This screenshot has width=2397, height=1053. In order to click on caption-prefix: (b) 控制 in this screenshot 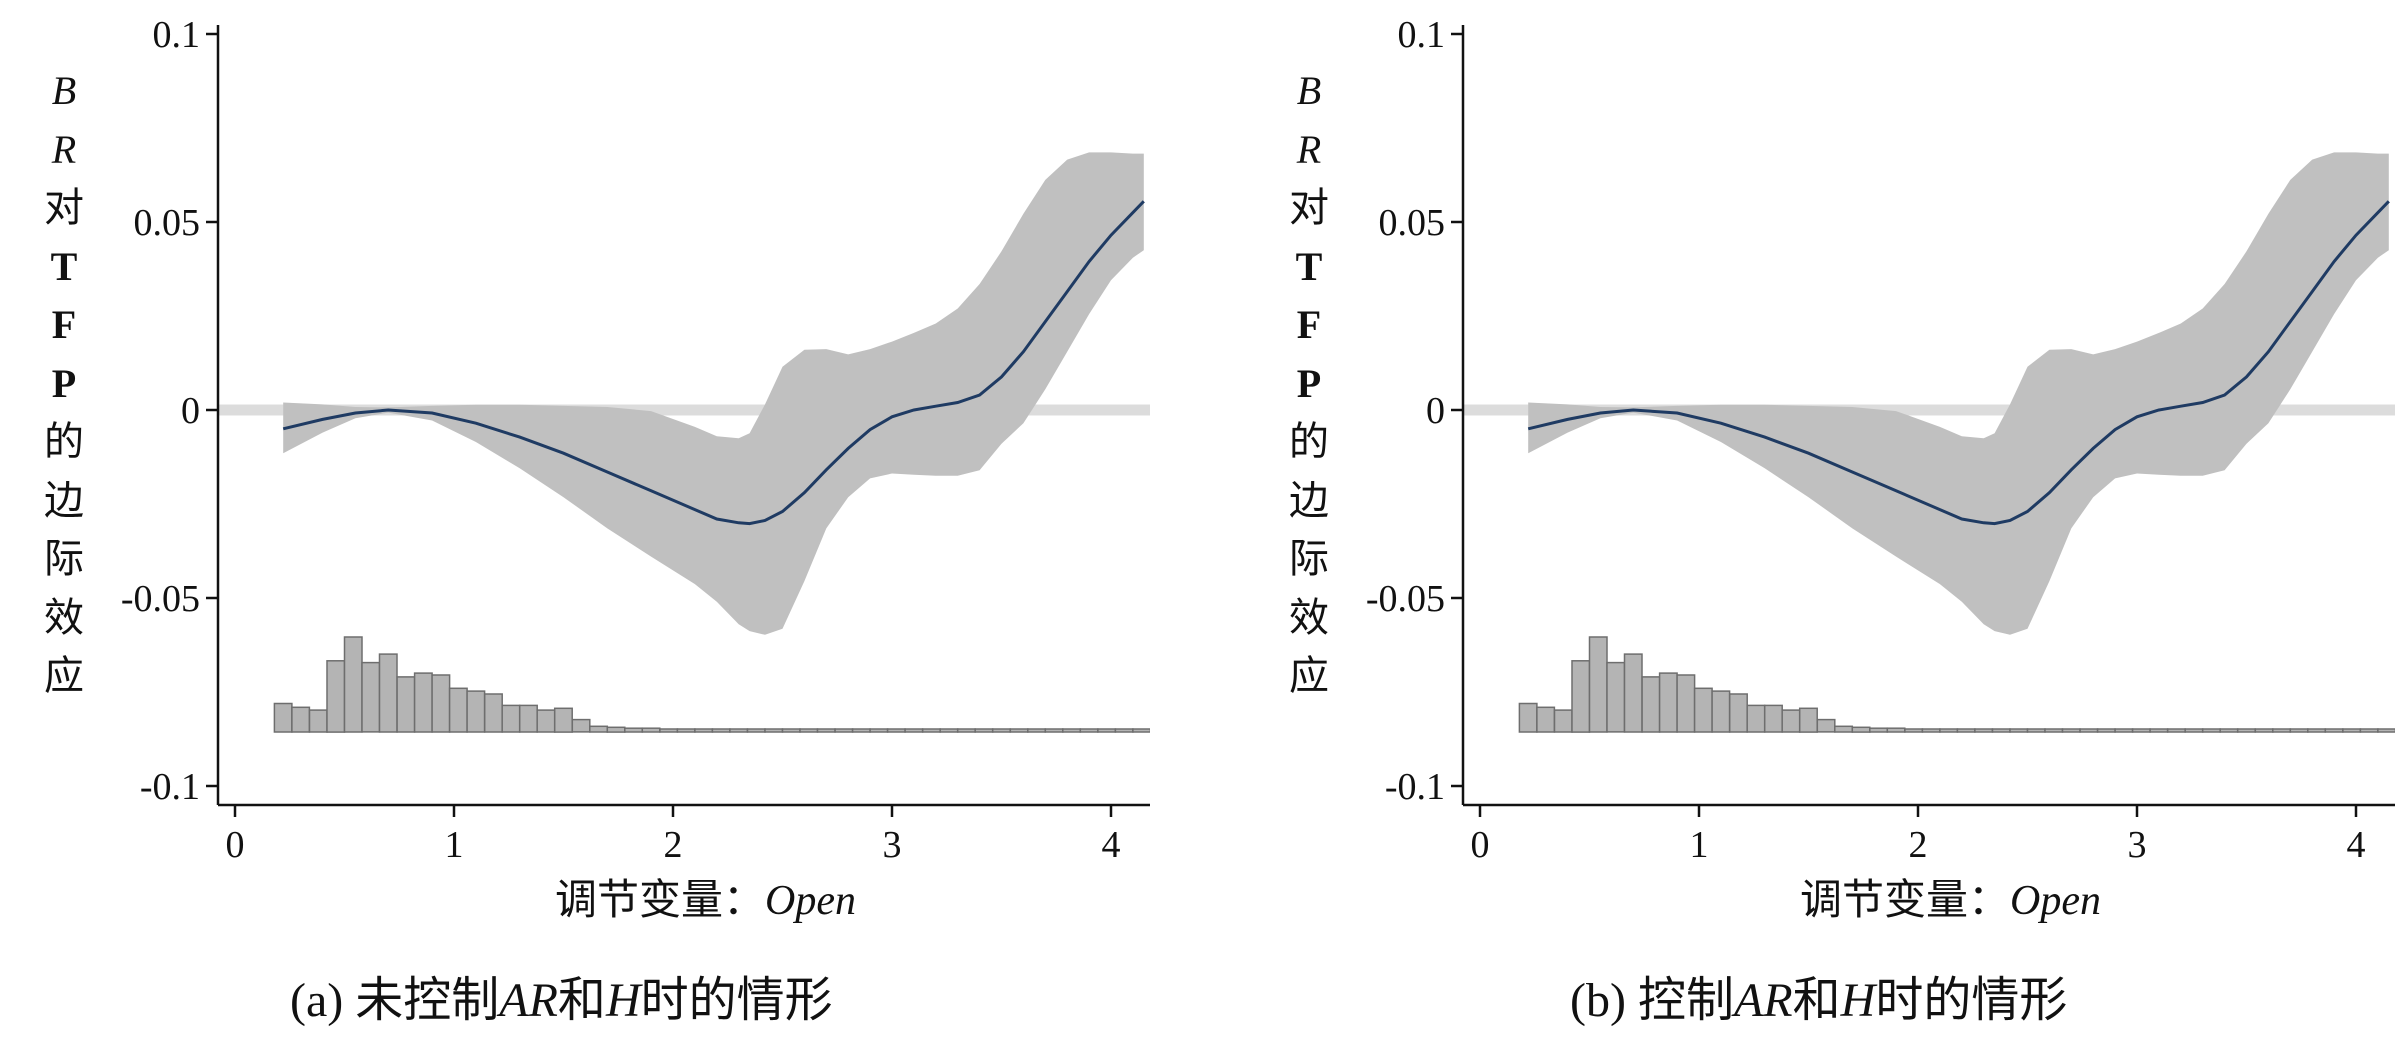, I will do `click(1652, 1000)`.